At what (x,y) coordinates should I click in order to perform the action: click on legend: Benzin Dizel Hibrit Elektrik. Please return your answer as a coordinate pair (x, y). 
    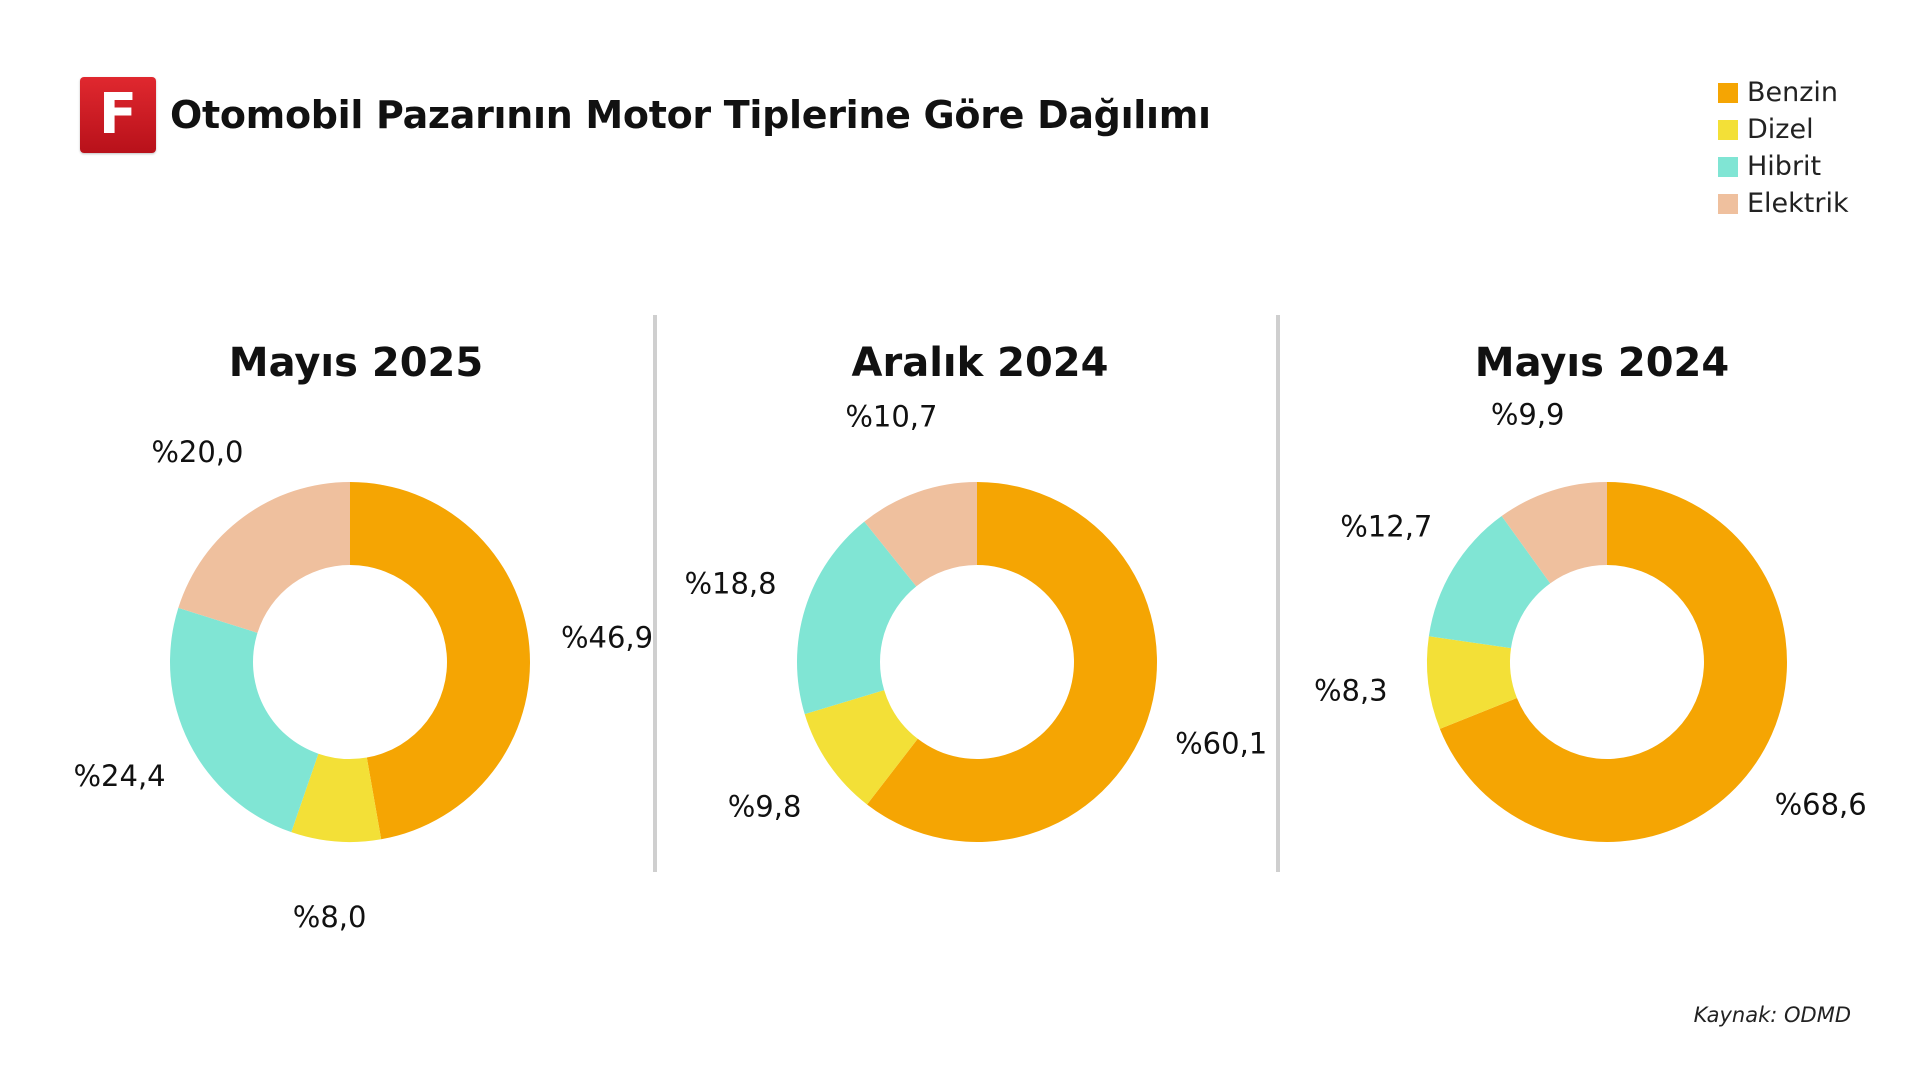
    Looking at the image, I should click on (1783, 148).